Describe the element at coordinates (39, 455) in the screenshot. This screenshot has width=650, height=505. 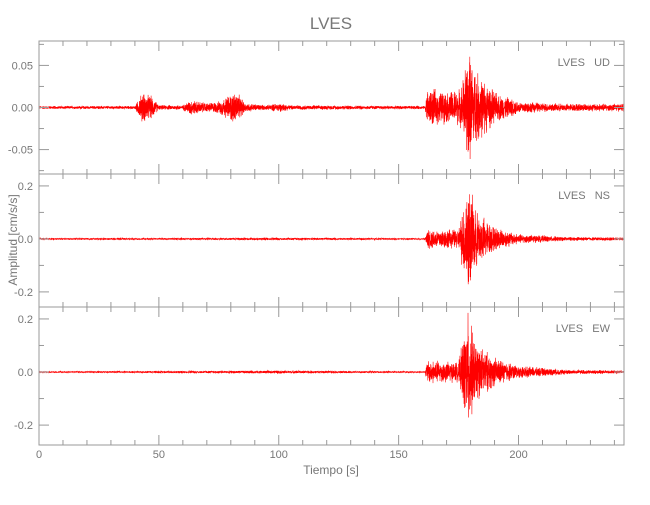
I see `x-tick-label: 0` at that location.